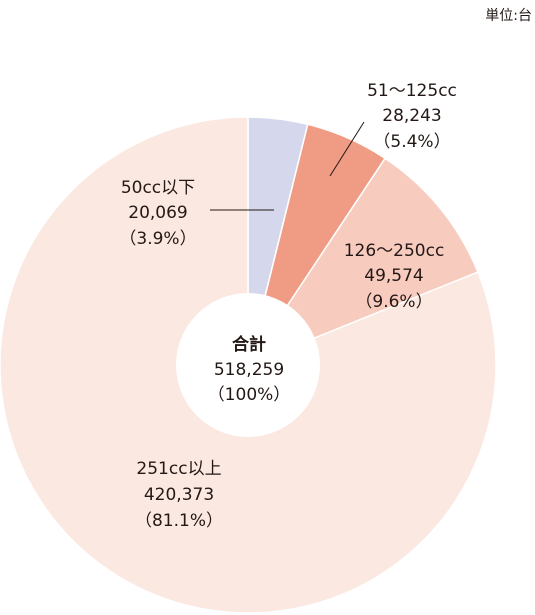 The height and width of the screenshot is (615, 535). I want to click on total-title: 合計, so click(249, 344).